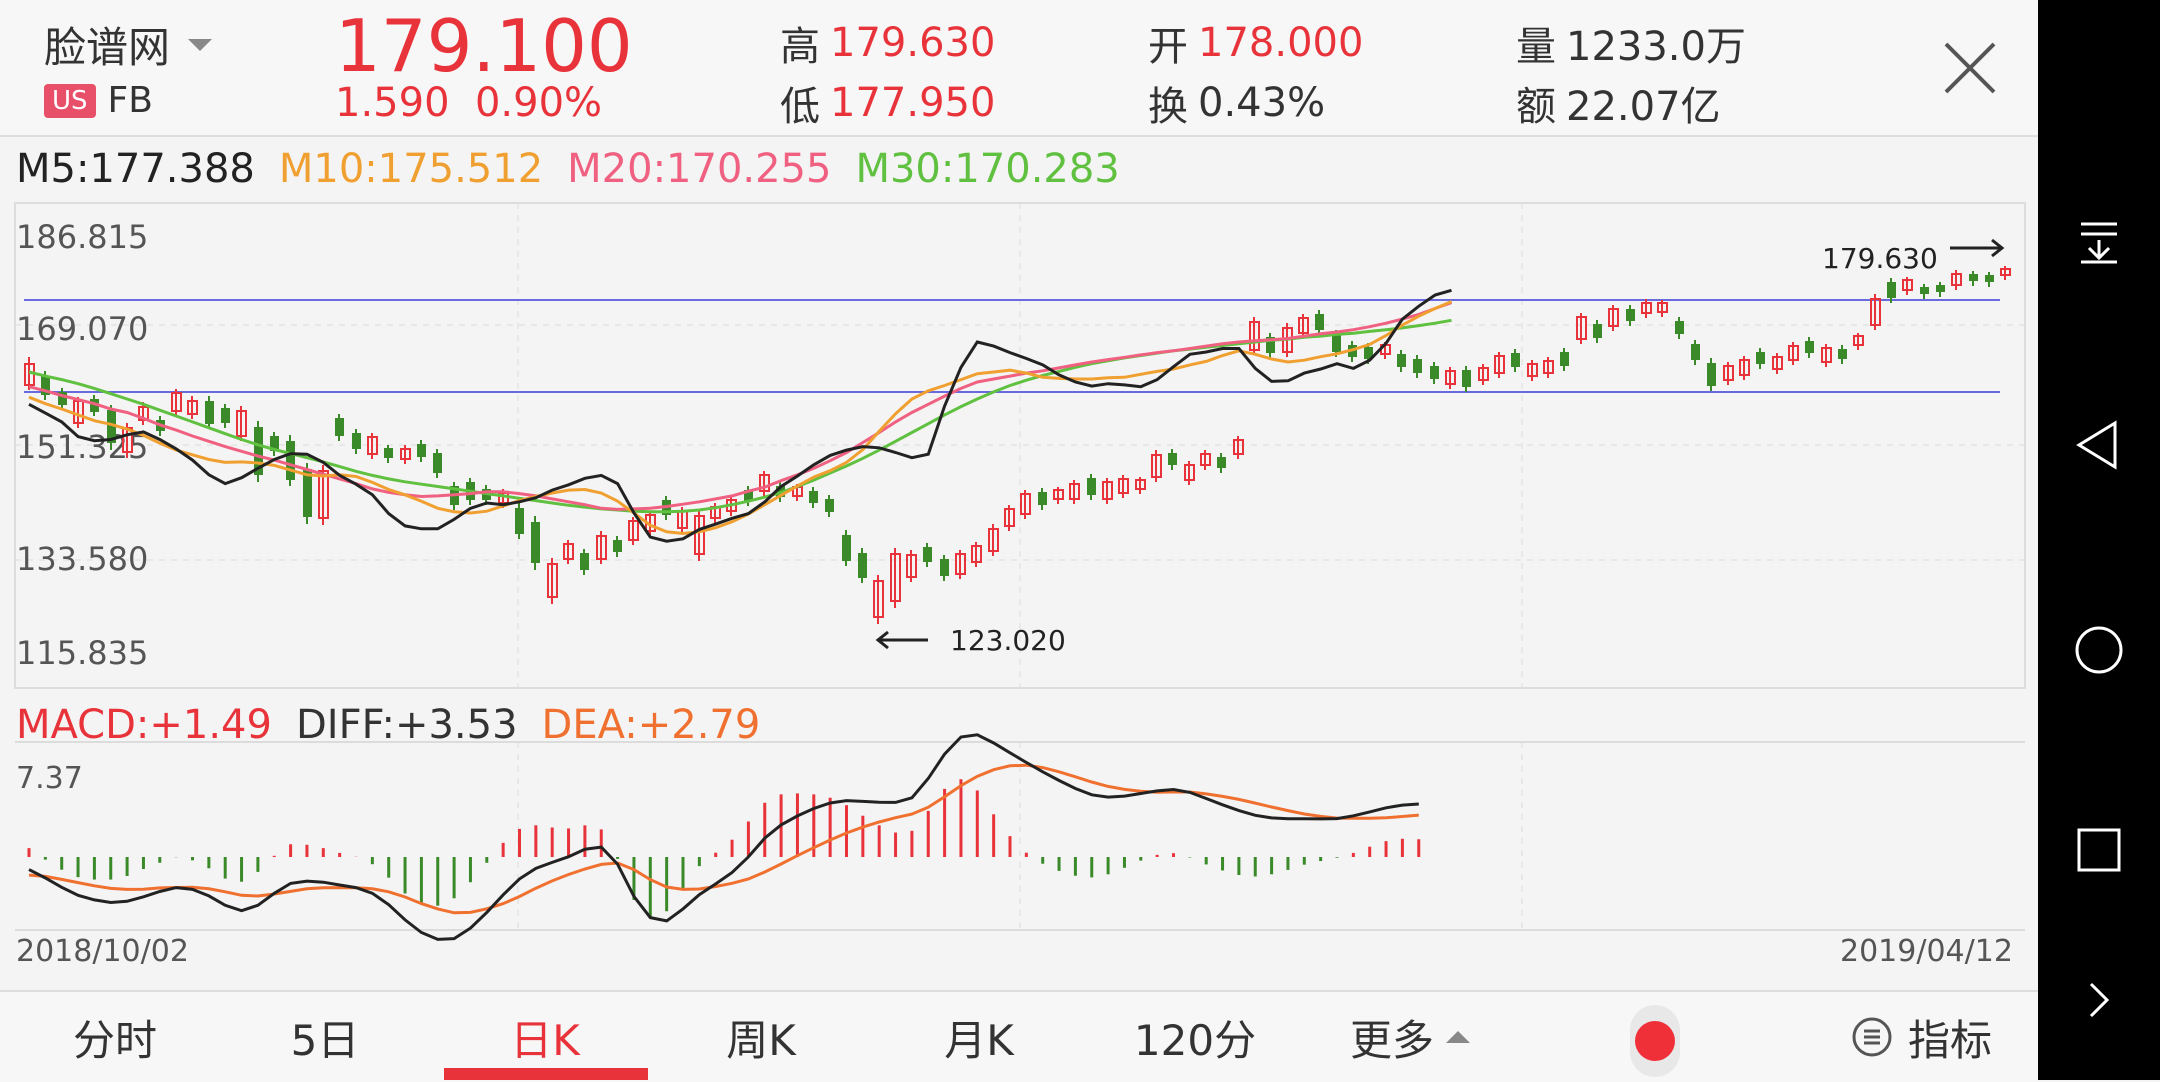 This screenshot has width=2160, height=1082. Describe the element at coordinates (114, 1040) in the screenshot. I see `tab-timeshare: 分时` at that location.